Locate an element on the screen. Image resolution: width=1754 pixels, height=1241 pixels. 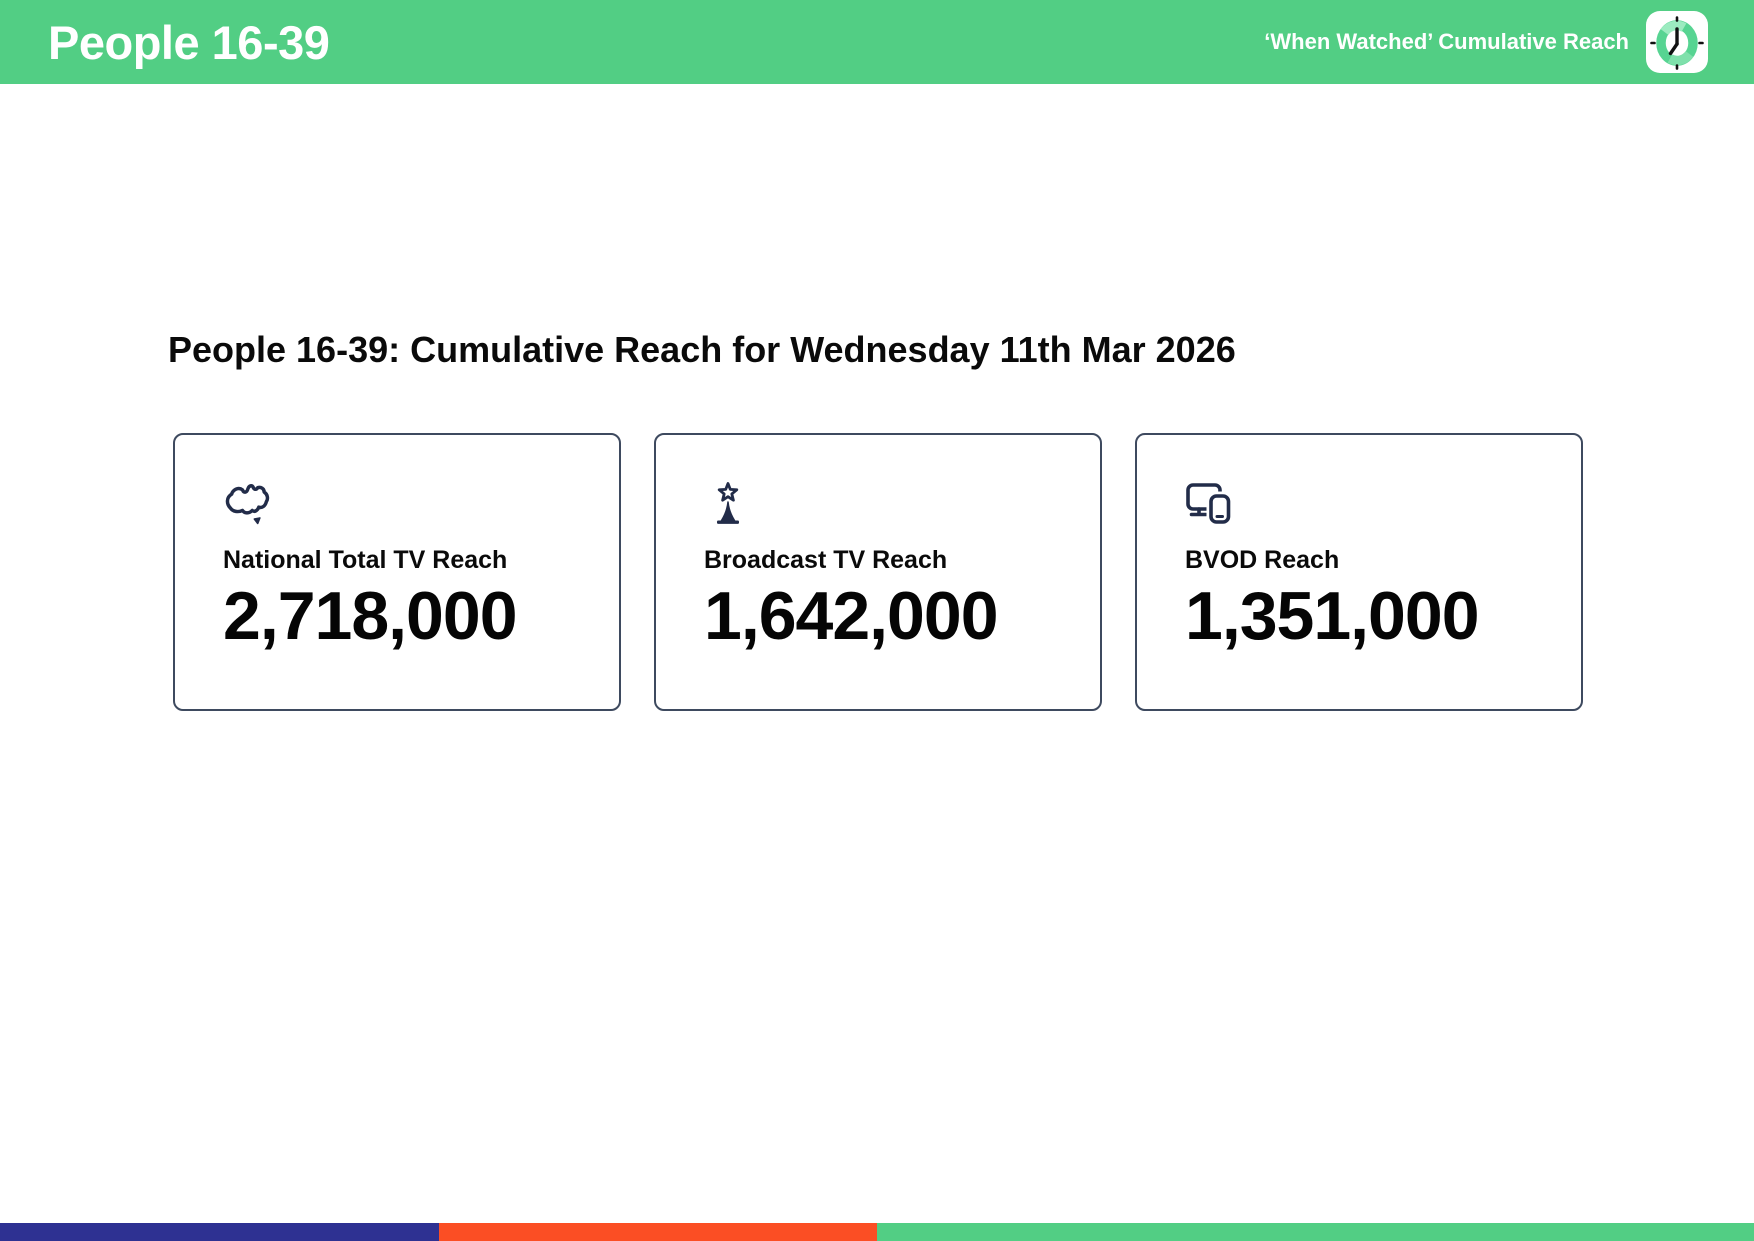
kpi-card-broadcast-tv: Broadcast TV Reach 1,642,000 is located at coordinates (878, 572).